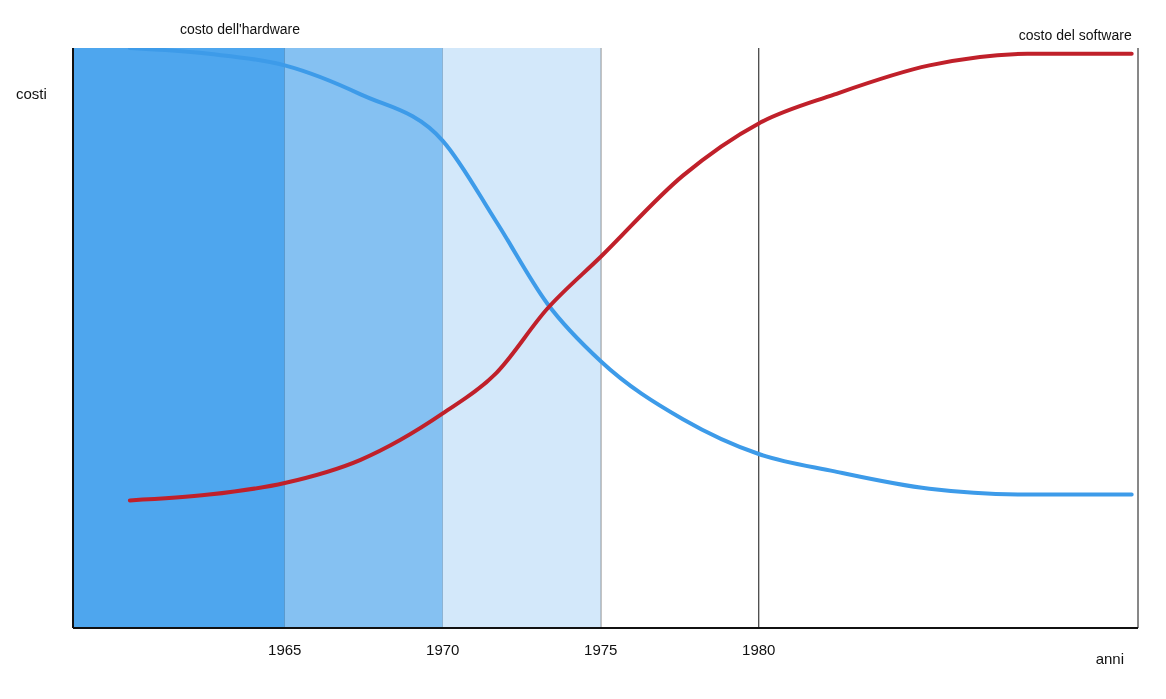  What do you see at coordinates (759, 649) in the screenshot?
I see `x-tick-label: 1980` at bounding box center [759, 649].